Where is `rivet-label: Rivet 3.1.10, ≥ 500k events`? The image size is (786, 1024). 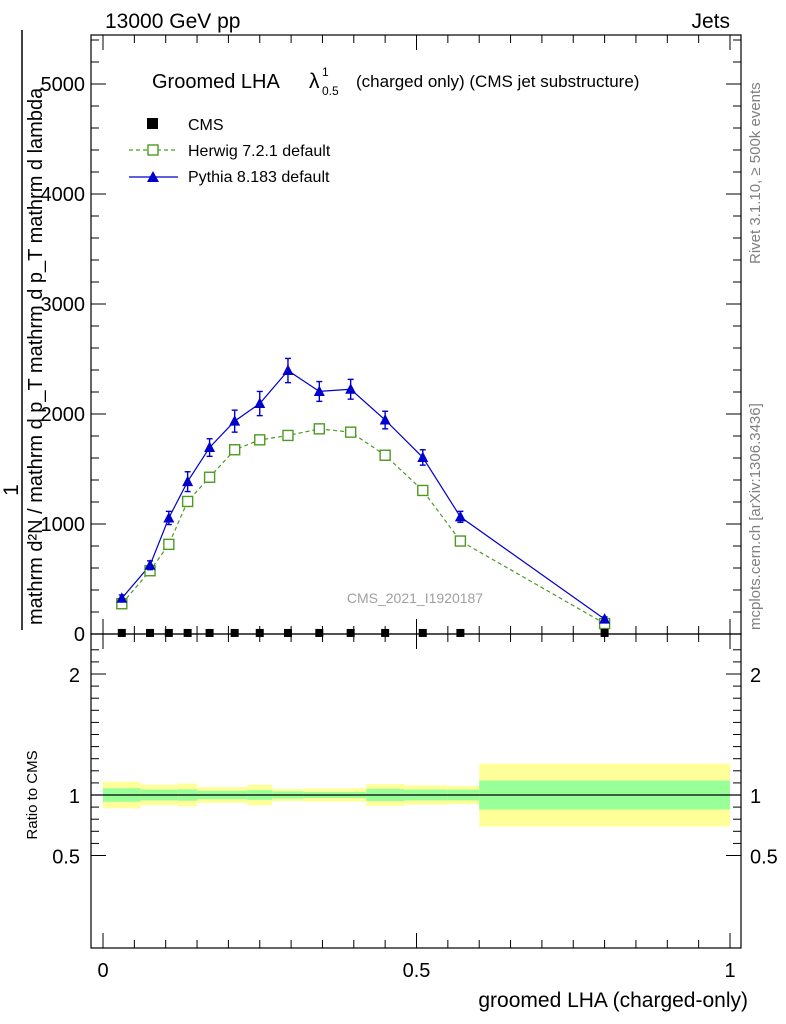
rivet-label: Rivet 3.1.10, ≥ 500k events is located at coordinates (755, 173).